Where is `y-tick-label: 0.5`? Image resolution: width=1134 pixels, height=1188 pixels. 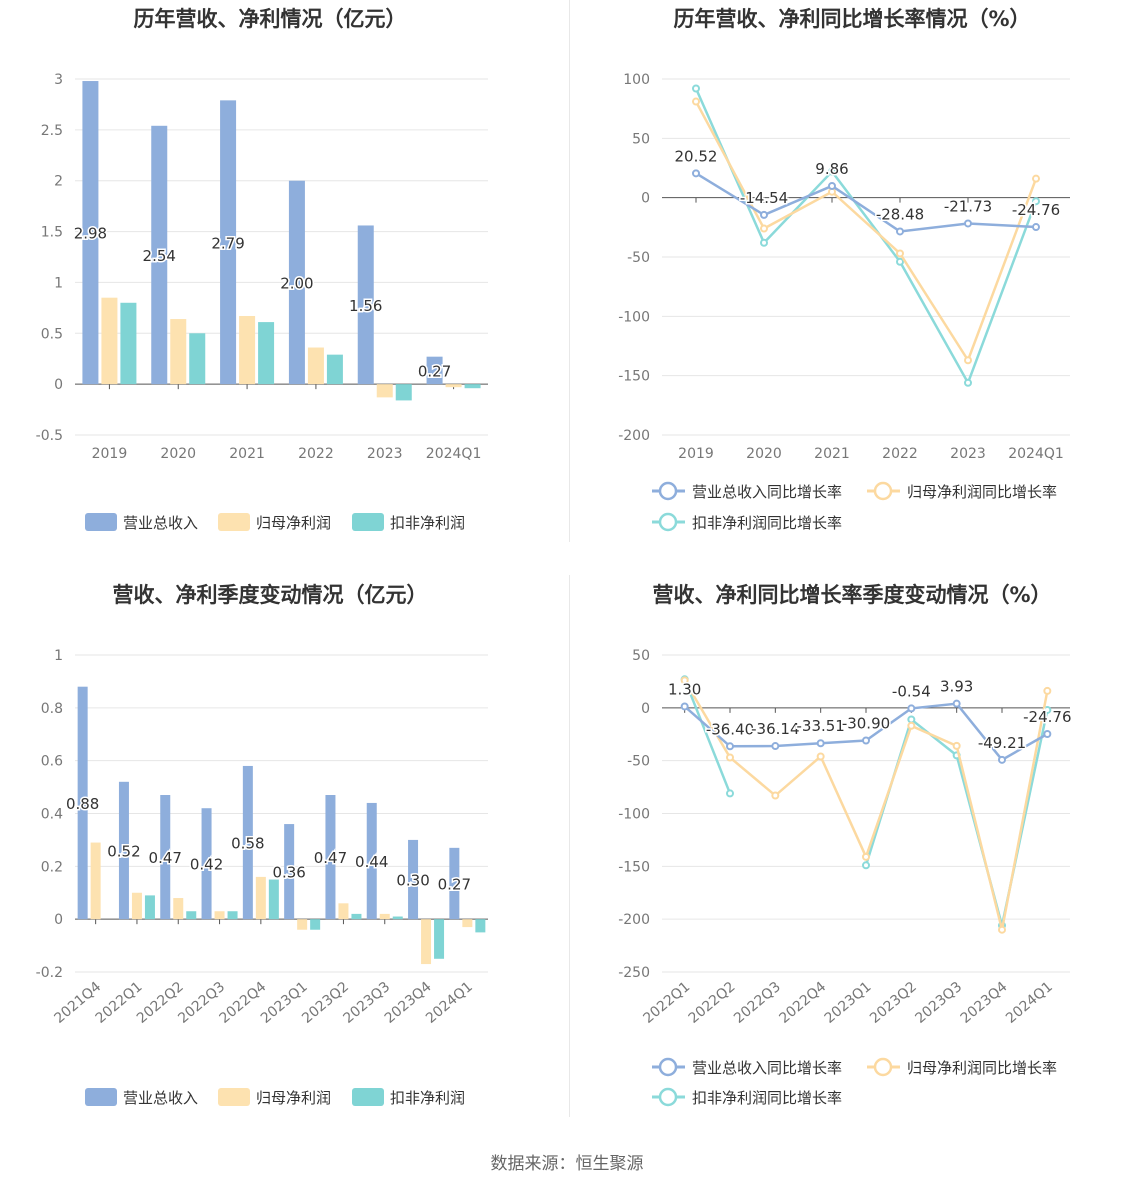 y-tick-label: 0.5 is located at coordinates (52, 334).